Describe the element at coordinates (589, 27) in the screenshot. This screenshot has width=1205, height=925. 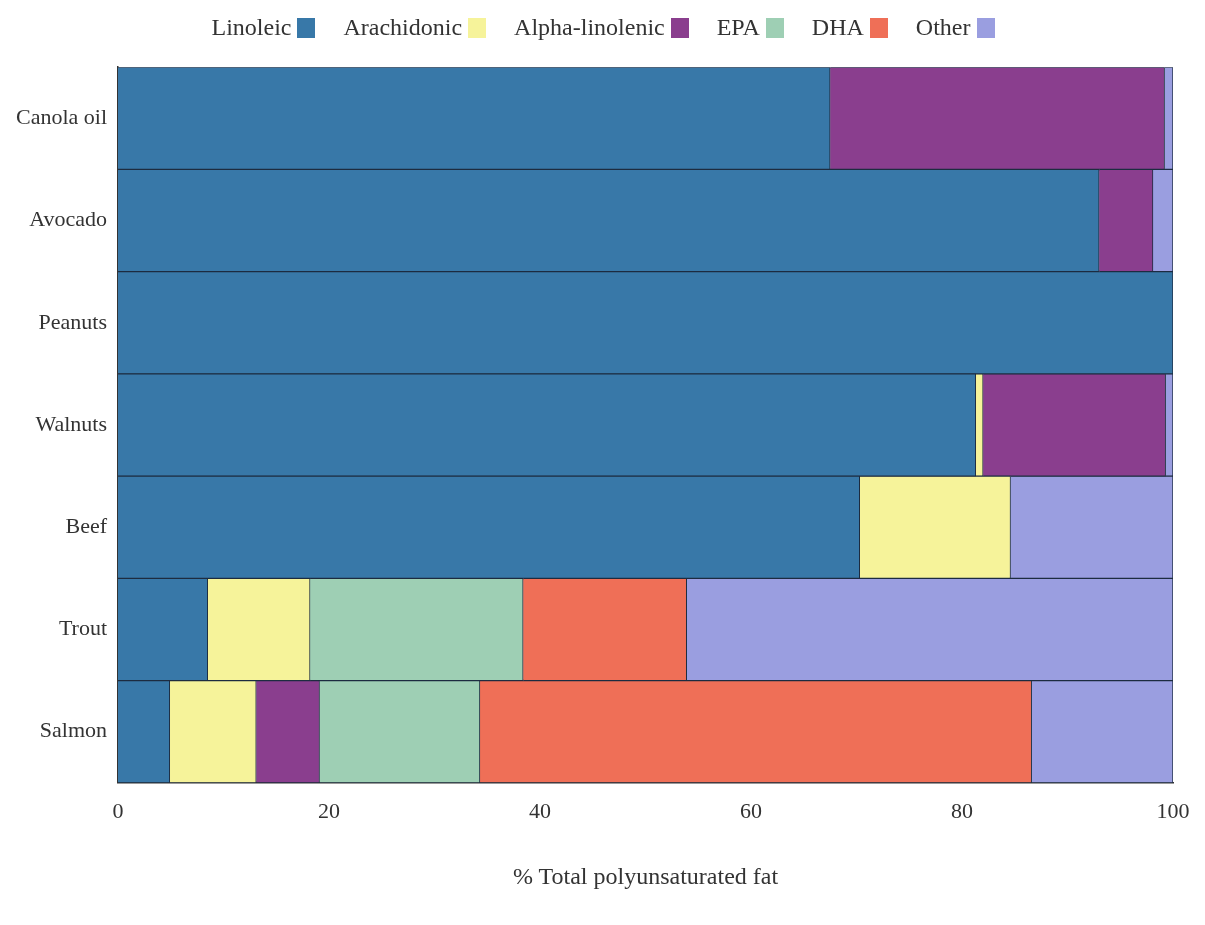
I see `legend-label: Alpha-linolenic` at that location.